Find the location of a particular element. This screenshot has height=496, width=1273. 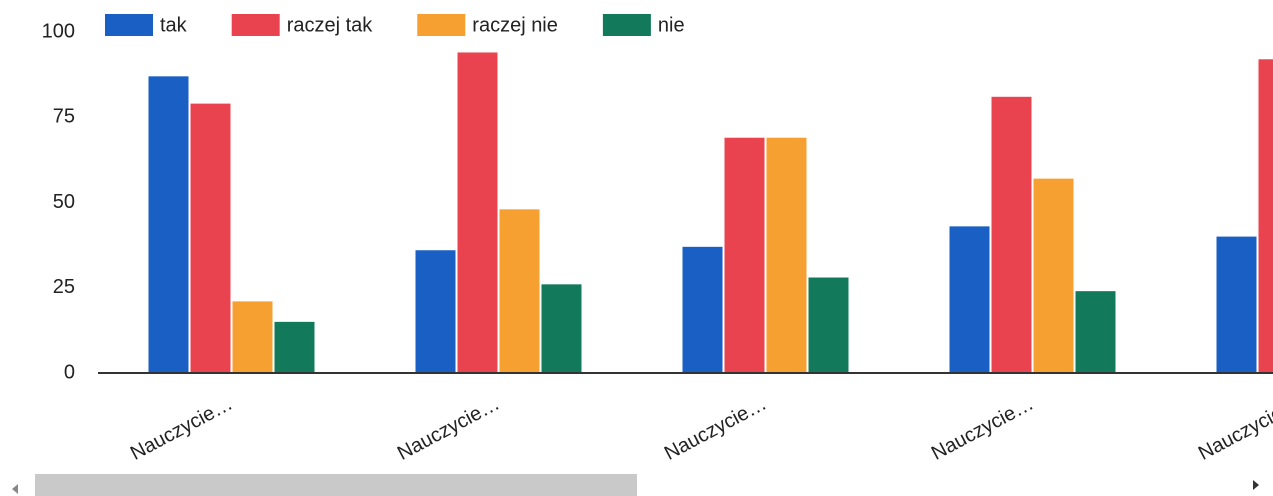

scroll-right-arrow is located at coordinates (1256, 485).